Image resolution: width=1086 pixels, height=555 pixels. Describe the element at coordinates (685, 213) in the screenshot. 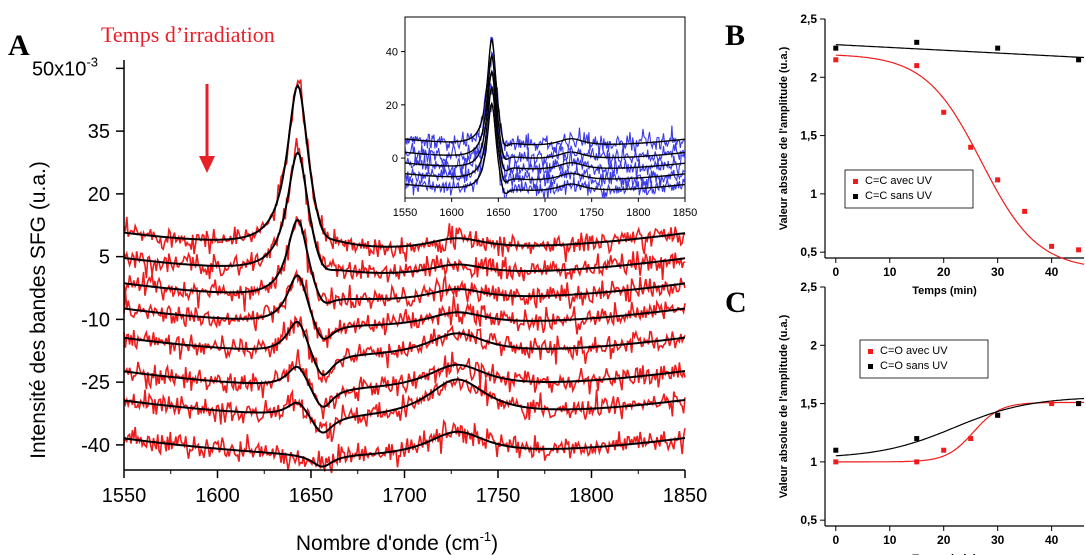

I see `inset-x-tick-label: 1850` at that location.